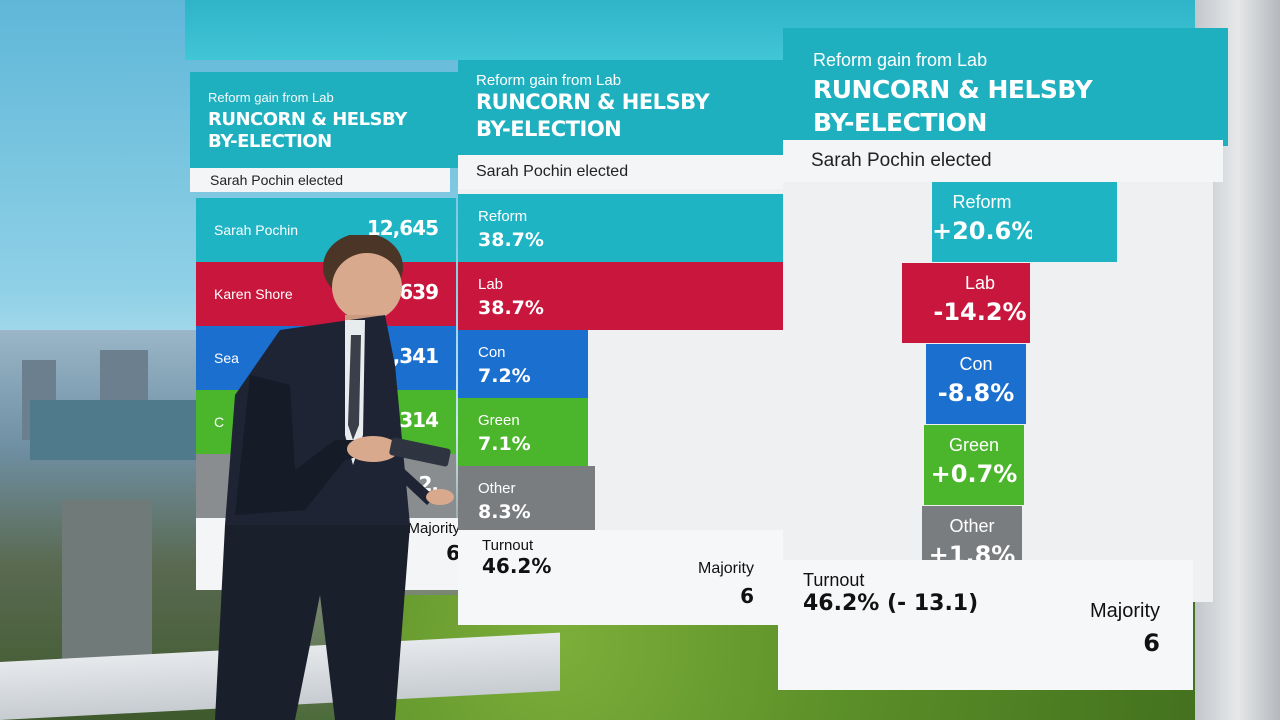 The width and height of the screenshot is (1280, 720). What do you see at coordinates (334, 477) in the screenshot?
I see `presenter-figure` at bounding box center [334, 477].